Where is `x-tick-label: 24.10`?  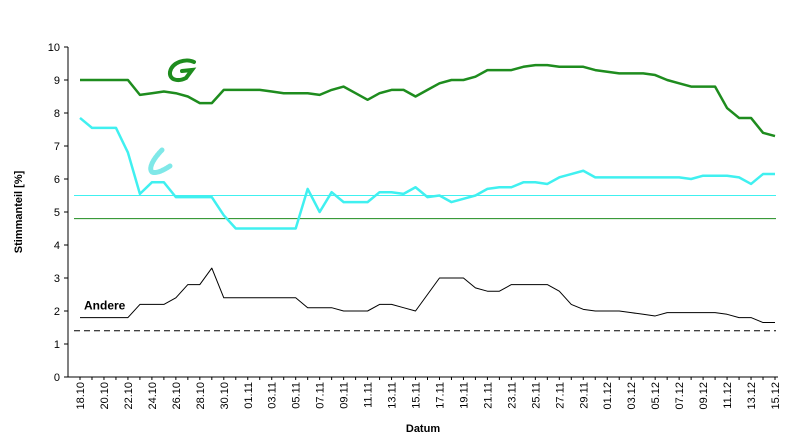
x-tick-label: 24.10 is located at coordinates (153, 396).